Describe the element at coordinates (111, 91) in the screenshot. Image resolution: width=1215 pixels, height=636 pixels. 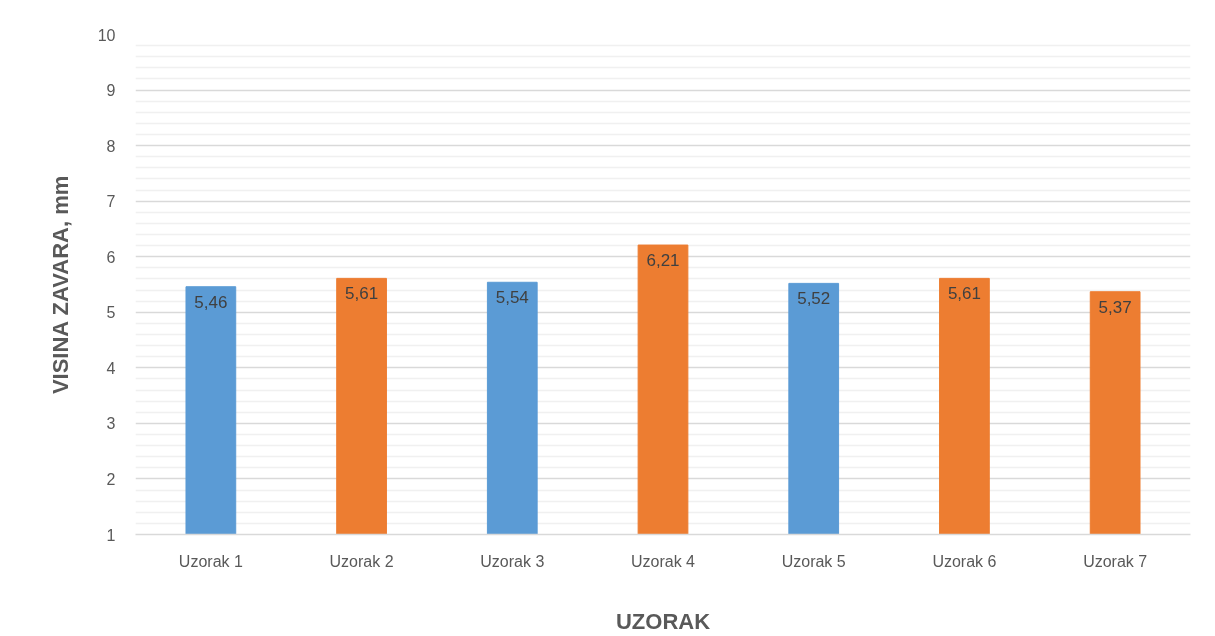
I see `y-tick-label: 9` at that location.